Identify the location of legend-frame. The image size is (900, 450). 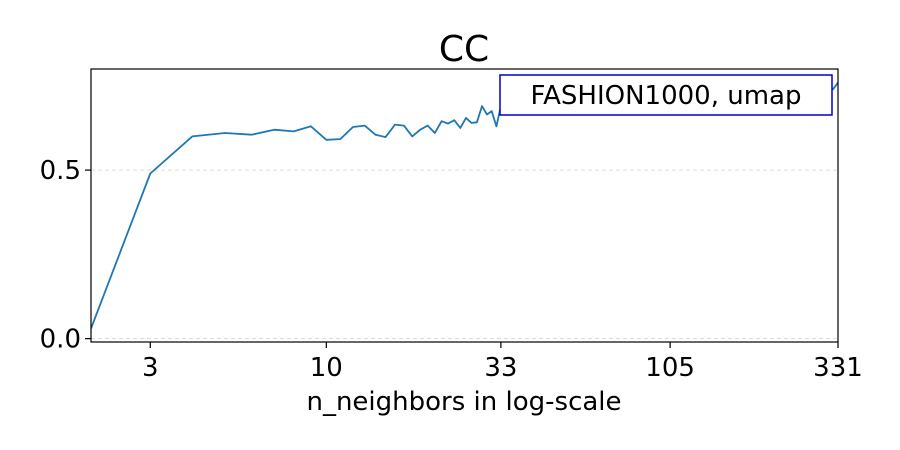
(666, 95).